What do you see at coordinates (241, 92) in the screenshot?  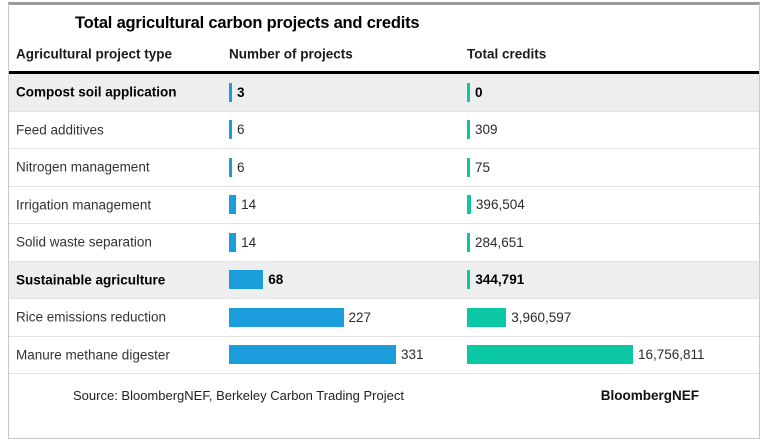 I see `projects-value: 3` at bounding box center [241, 92].